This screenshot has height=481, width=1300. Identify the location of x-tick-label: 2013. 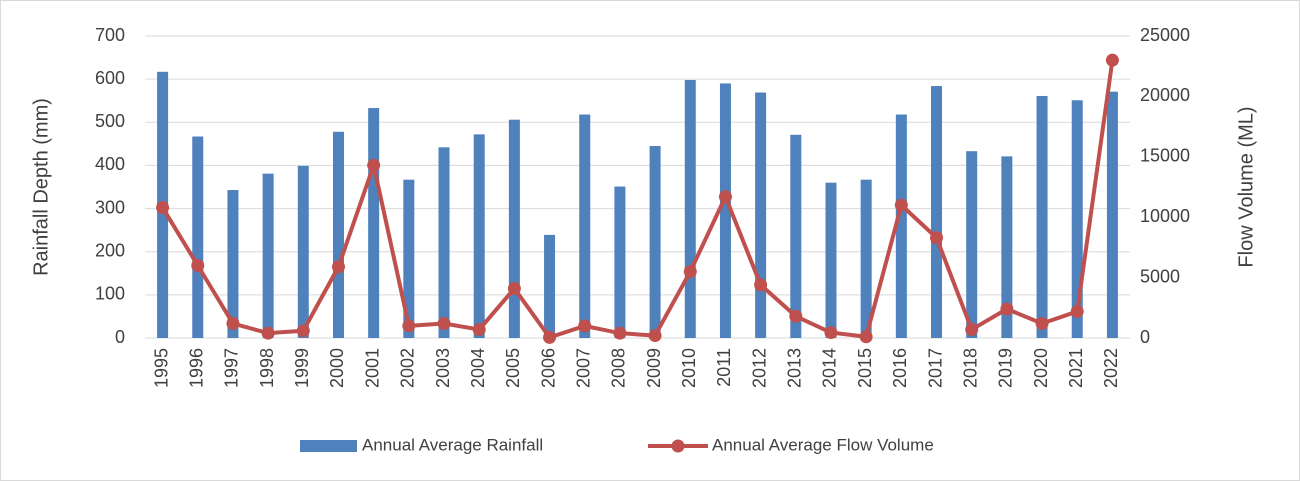
(795, 368).